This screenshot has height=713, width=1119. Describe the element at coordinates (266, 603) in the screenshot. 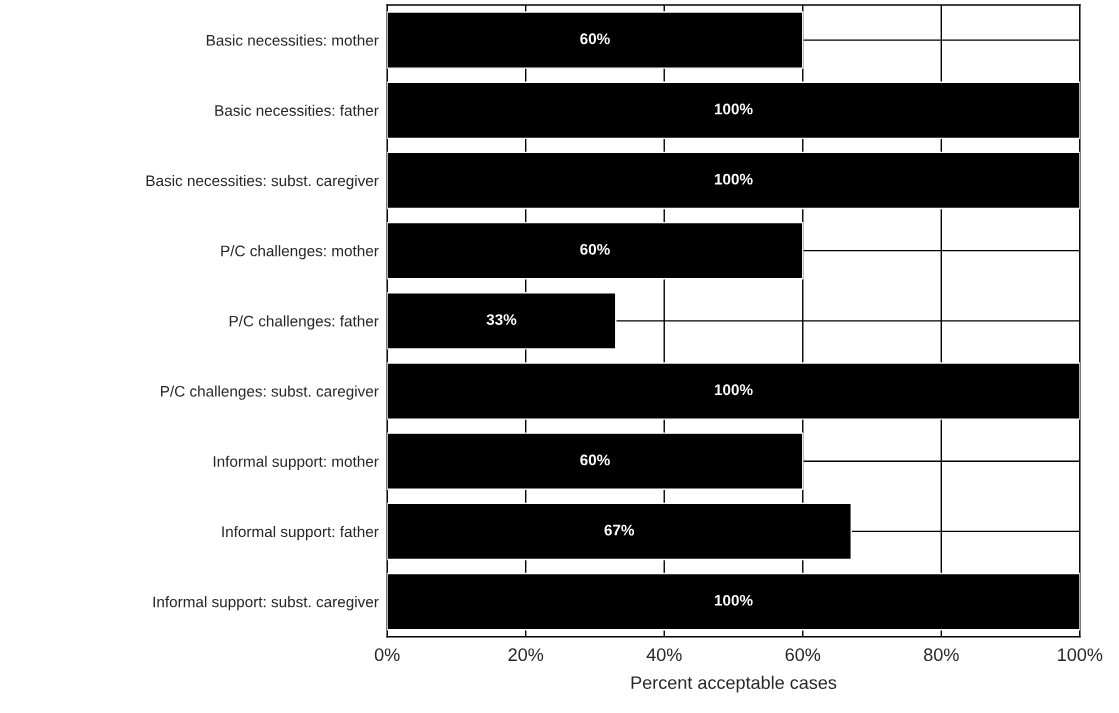

I see `y-tick-label: Informal support: subst. caregiver` at that location.